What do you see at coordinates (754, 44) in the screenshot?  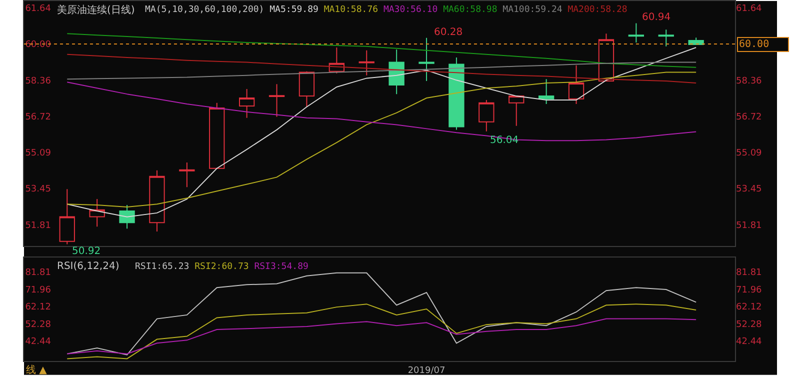 I see `ref-line-label: 60.00` at bounding box center [754, 44].